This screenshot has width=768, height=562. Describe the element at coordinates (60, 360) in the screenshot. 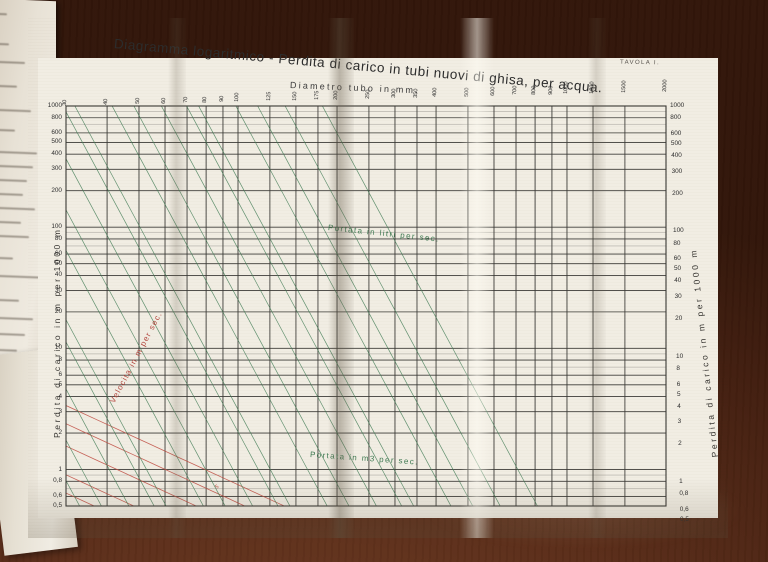

I see `y-tick-label-left: 8` at that location.